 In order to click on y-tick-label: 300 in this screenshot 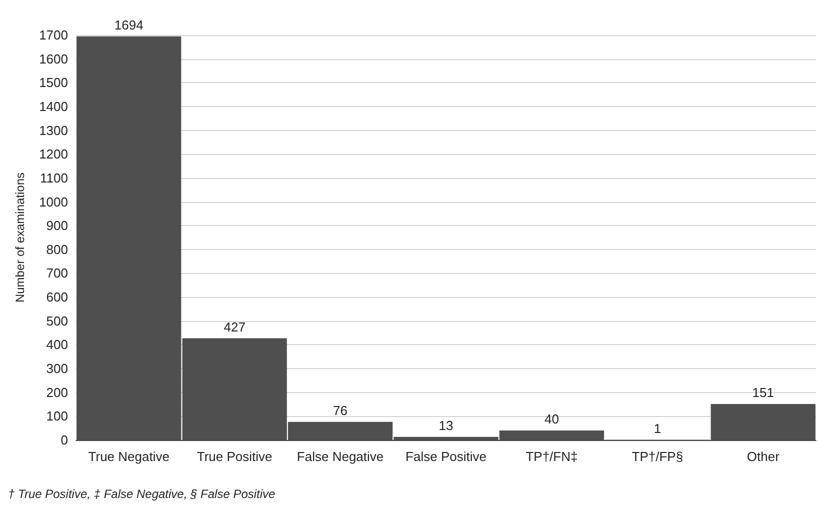, I will do `click(57, 368)`.